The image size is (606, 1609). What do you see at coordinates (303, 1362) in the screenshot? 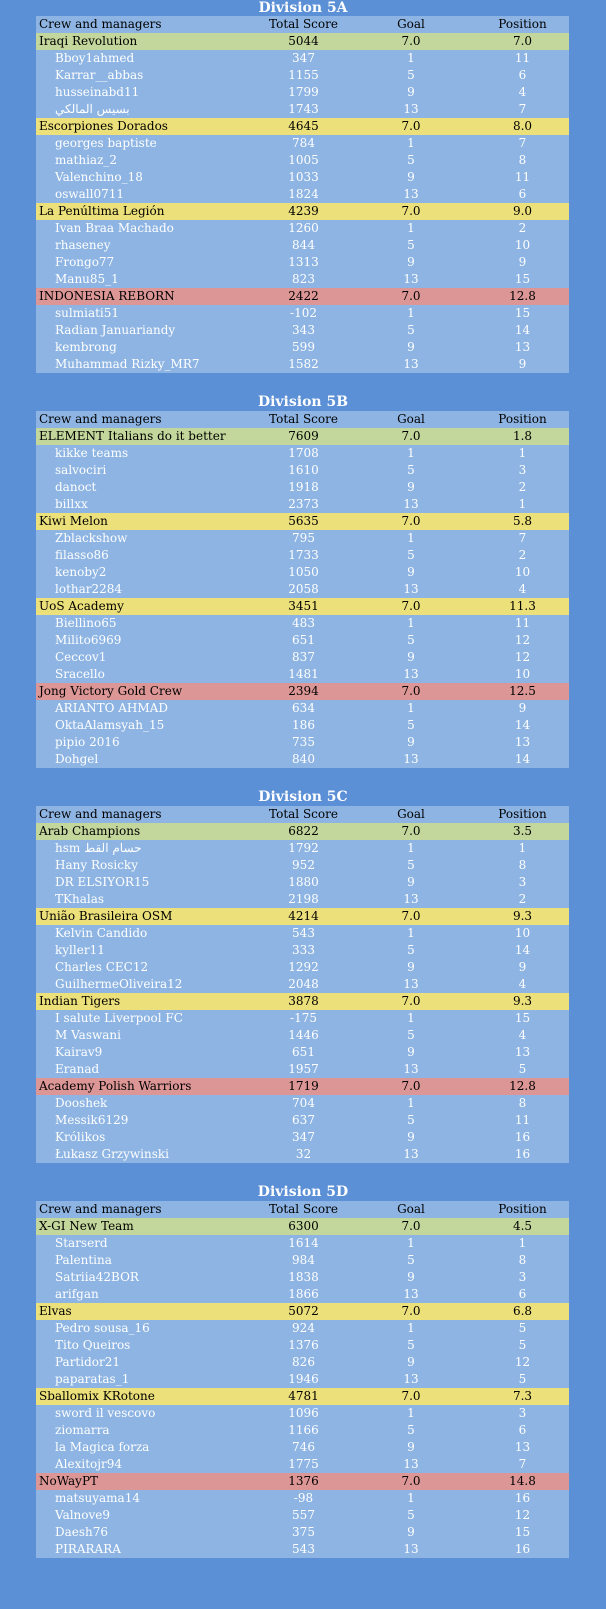
I see `member-score: 826` at bounding box center [303, 1362].